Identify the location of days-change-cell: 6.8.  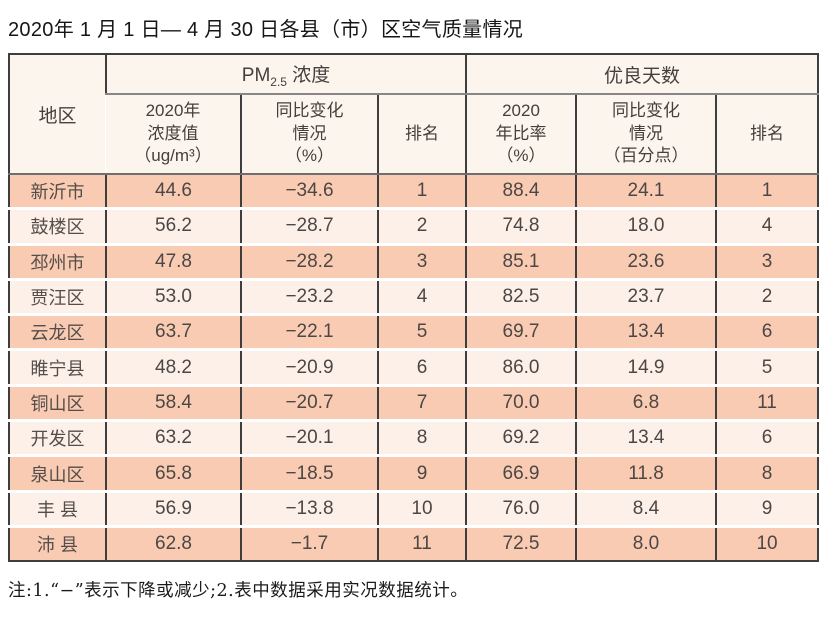
(645, 404).